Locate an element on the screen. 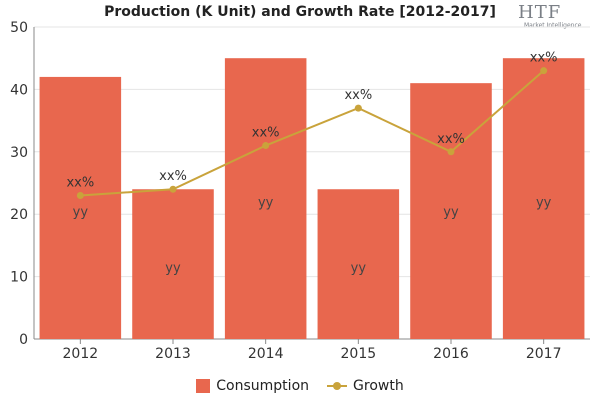  htf-logo: HTF Market Intelligence is located at coordinates (553, 17).